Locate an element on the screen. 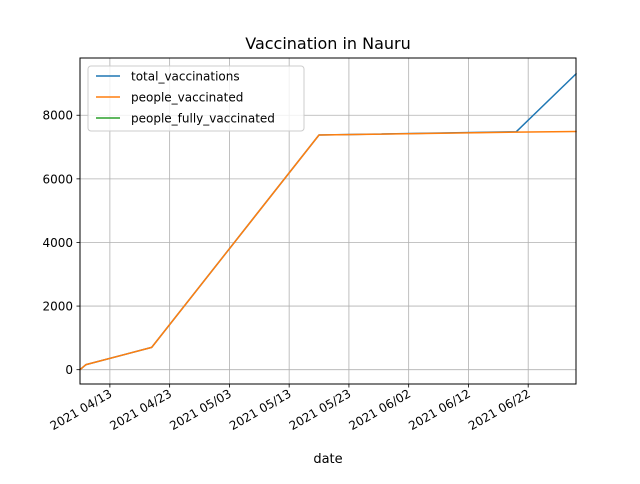 The image size is (640, 484). legend-label: total_vaccinations is located at coordinates (185, 77).